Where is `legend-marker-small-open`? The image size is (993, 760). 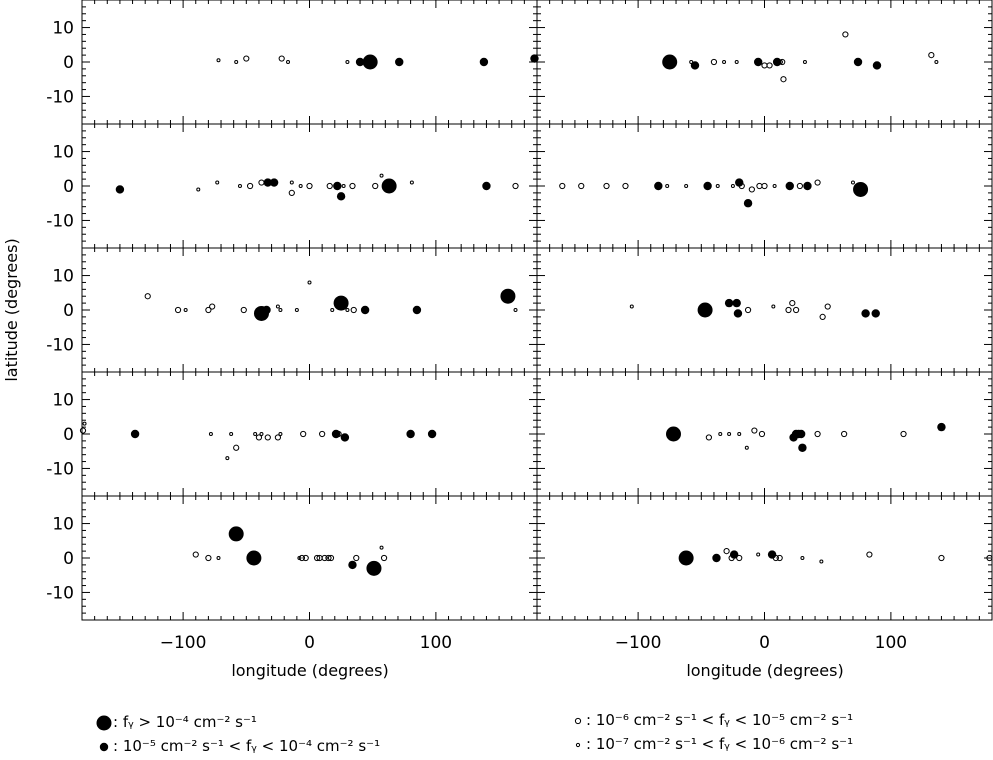 legend-marker-small-open is located at coordinates (578, 721).